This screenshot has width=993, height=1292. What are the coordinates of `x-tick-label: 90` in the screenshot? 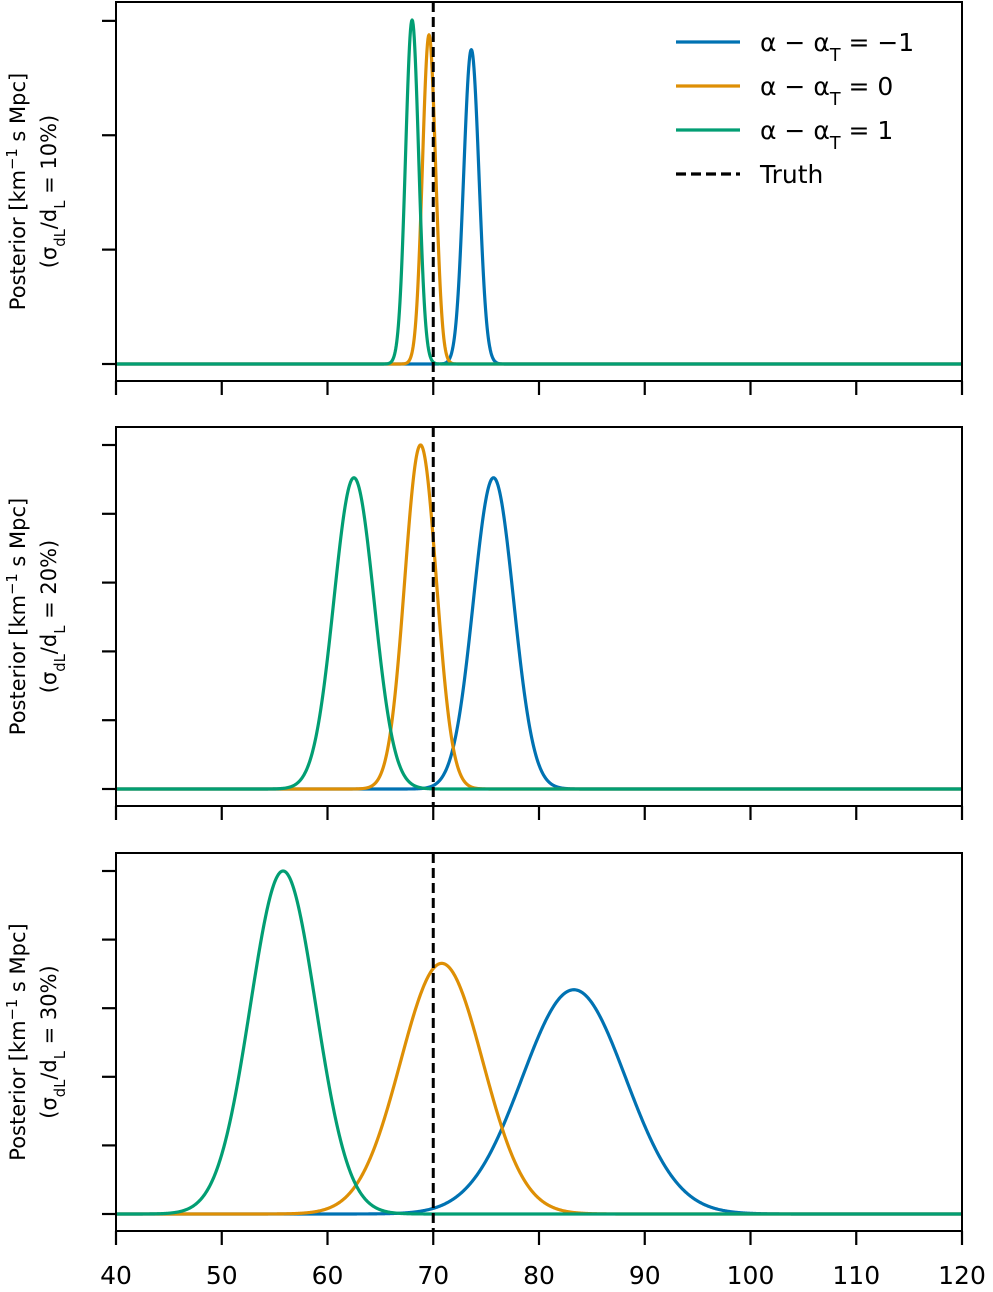 It's located at (645, 1275).